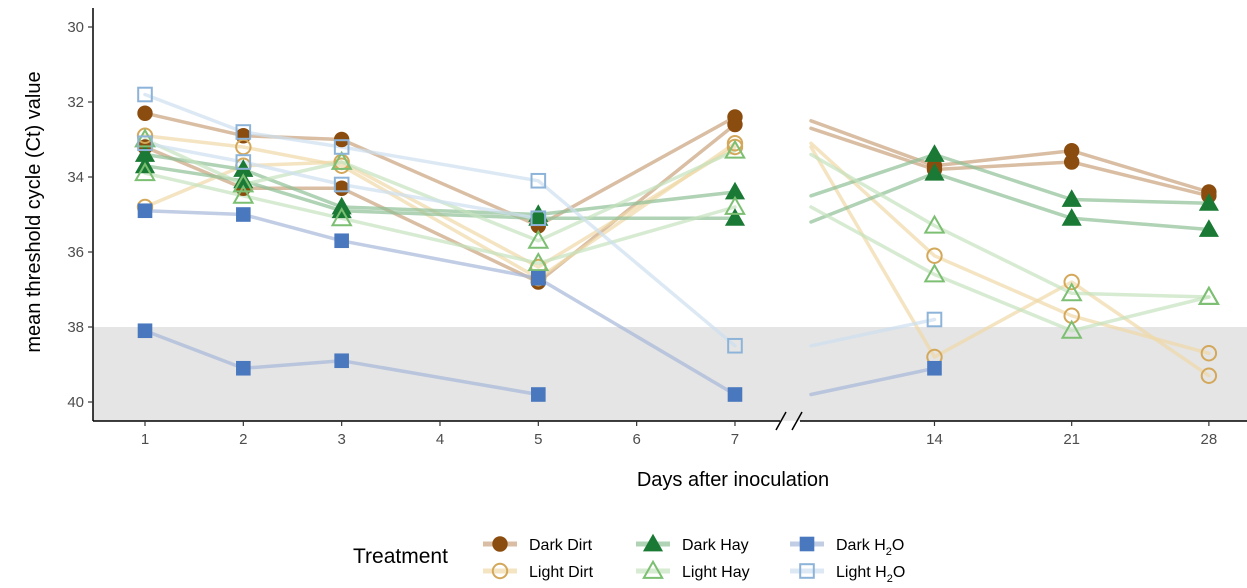  What do you see at coordinates (870, 574) in the screenshot?
I see `legend-label: Light H2O` at bounding box center [870, 574].